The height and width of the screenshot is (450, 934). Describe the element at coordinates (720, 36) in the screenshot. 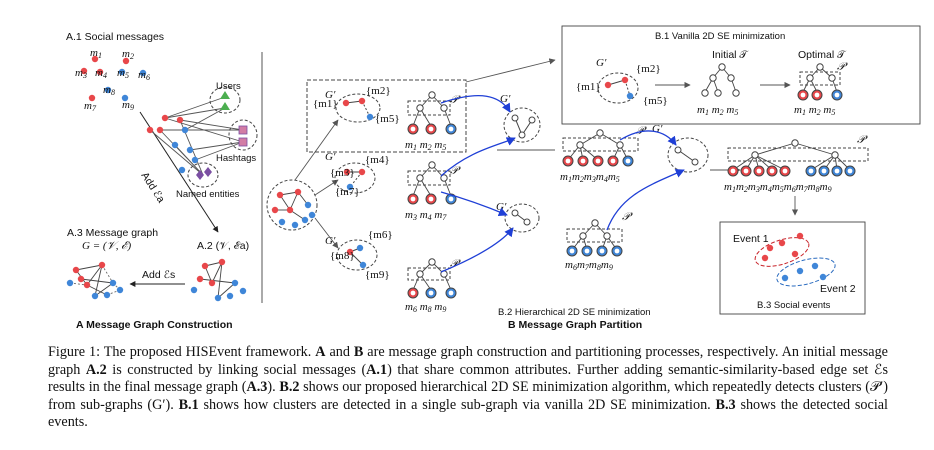

I see `b1-title: B.1 Vanilla 2D SE minimization` at that location.